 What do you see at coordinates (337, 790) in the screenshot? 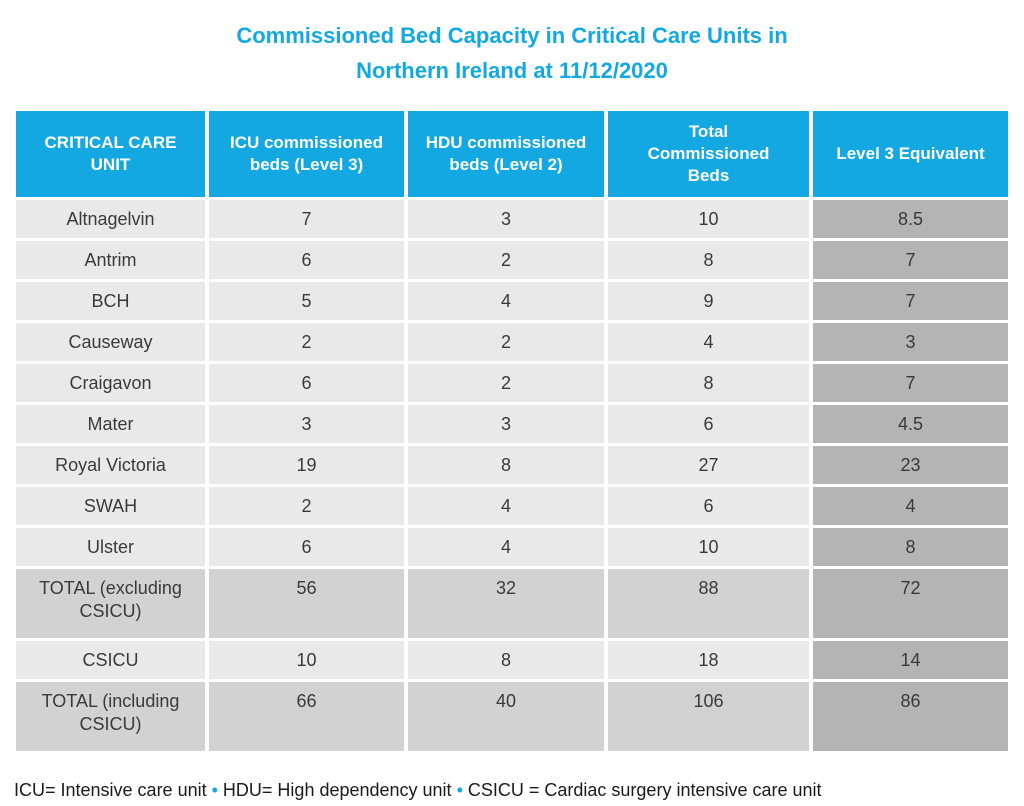
I see `footnote-hdu-definition: HDU= High dependency unit` at bounding box center [337, 790].